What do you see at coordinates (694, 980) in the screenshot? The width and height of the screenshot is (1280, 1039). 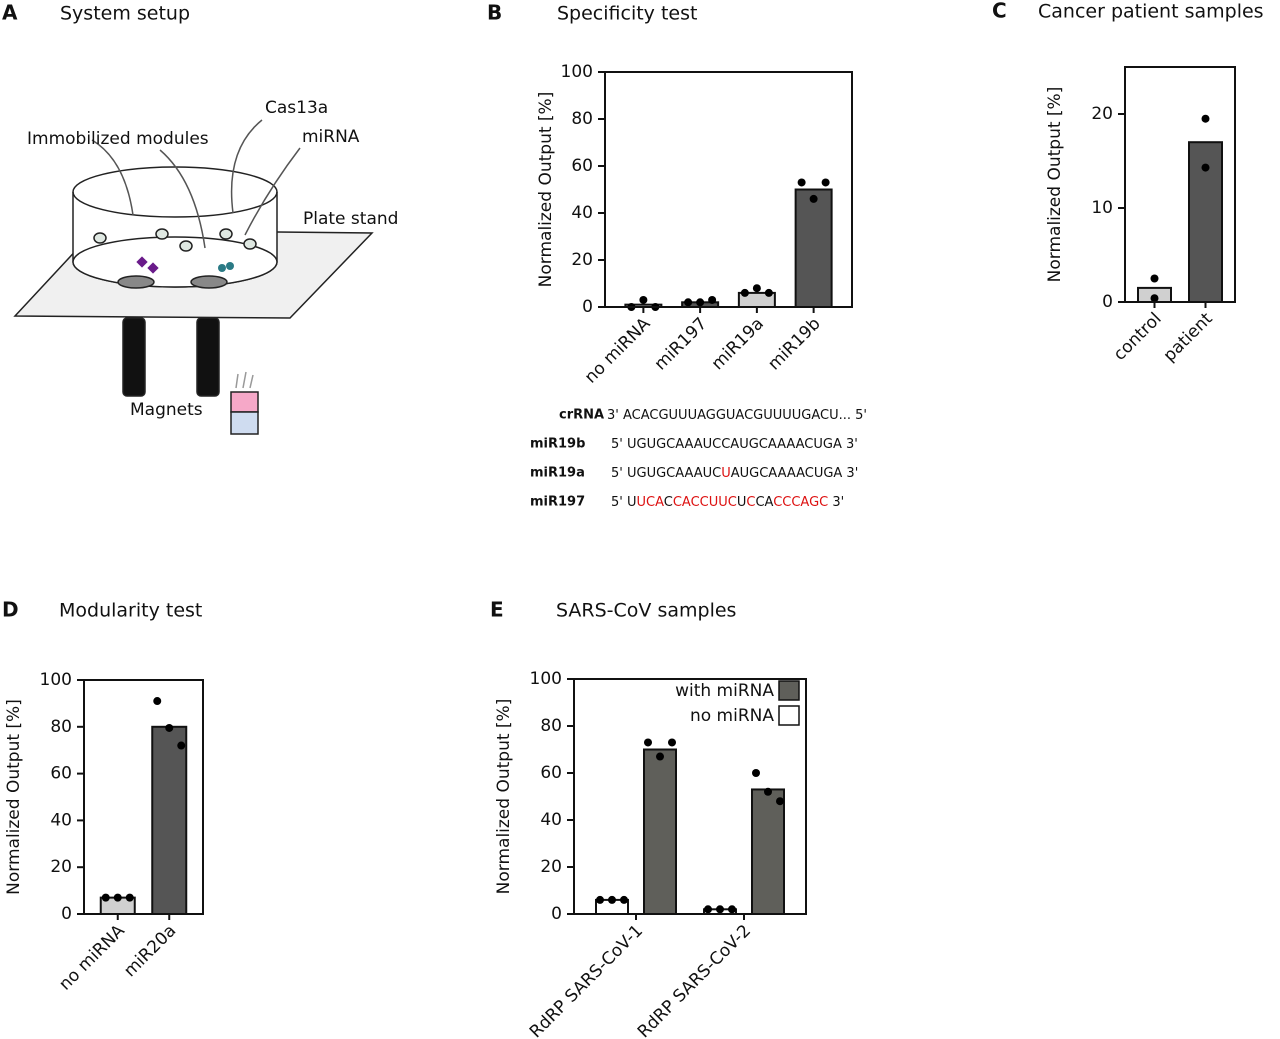 I see `x-tick-label: RdRP SARS-CoV-2` at bounding box center [694, 980].